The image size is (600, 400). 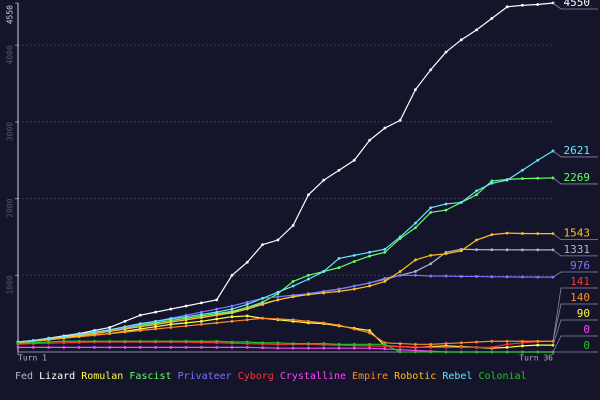 What do you see at coordinates (583, 313) in the screenshot?
I see `value-label: 90` at bounding box center [583, 313].